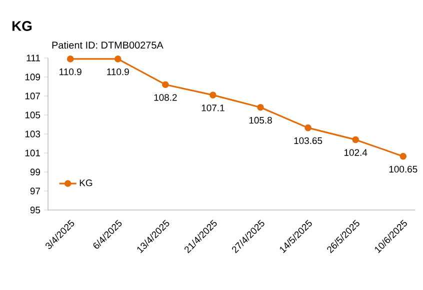 The height and width of the screenshot is (290, 423). What do you see at coordinates (32, 96) in the screenshot?
I see `y-tick-label: 107` at bounding box center [32, 96].